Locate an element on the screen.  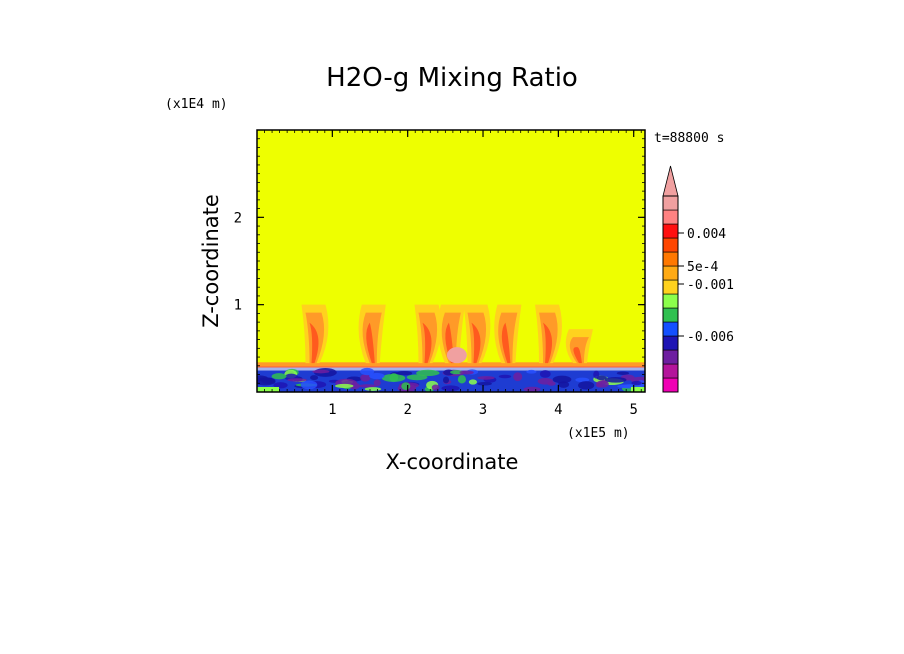
colorbar-extend-arrow is located at coordinates (670, 181).